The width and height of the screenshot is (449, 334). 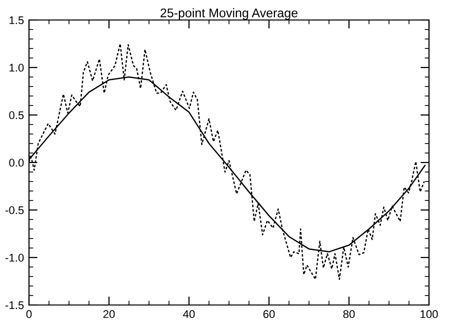 I want to click on x-tick-label: 100, so click(x=429, y=314).